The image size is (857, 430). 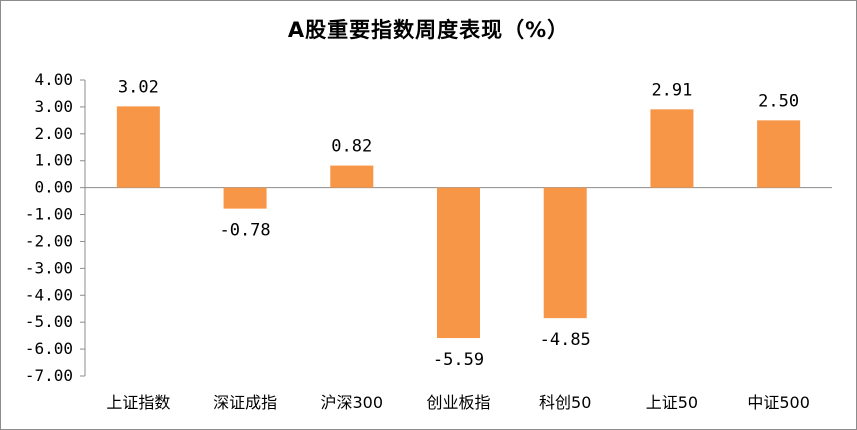 What do you see at coordinates (245, 402) in the screenshot?
I see `category-label: 深证成指` at bounding box center [245, 402].